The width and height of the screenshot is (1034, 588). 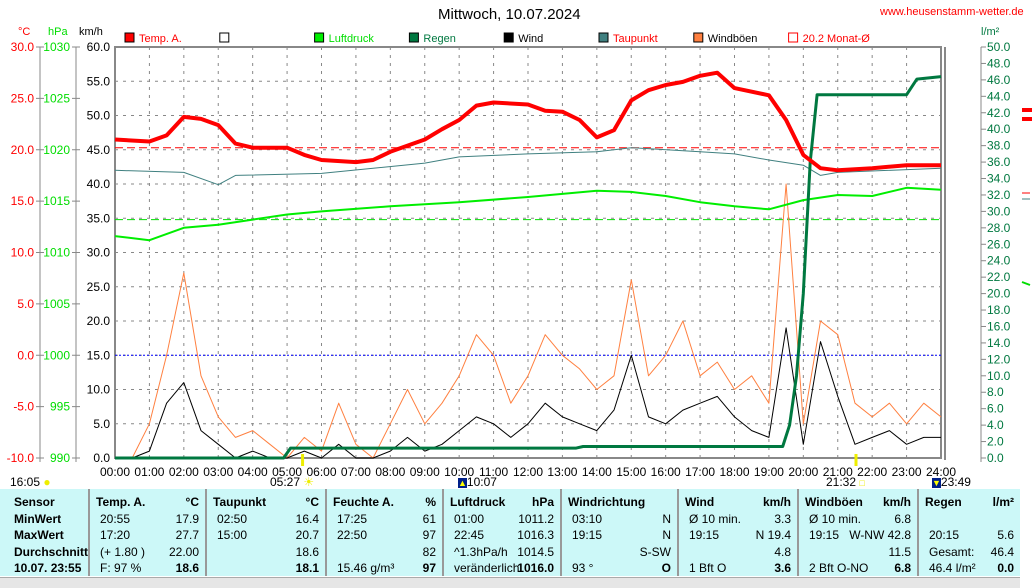 I want to click on time-tick-label: 06:00, so click(x=321, y=472).